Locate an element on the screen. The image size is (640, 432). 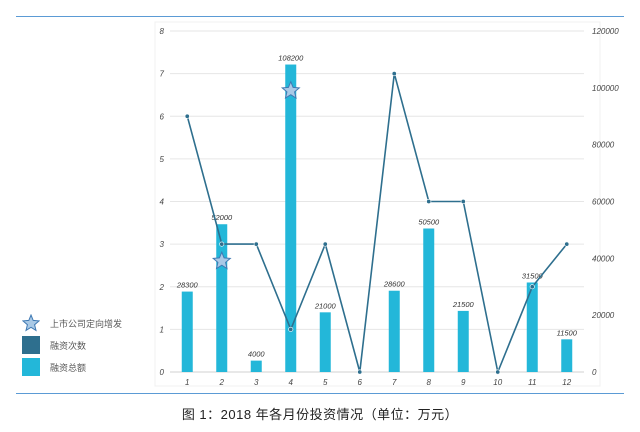
legend-item-amount: 融资总额 is located at coordinates (72, 367).